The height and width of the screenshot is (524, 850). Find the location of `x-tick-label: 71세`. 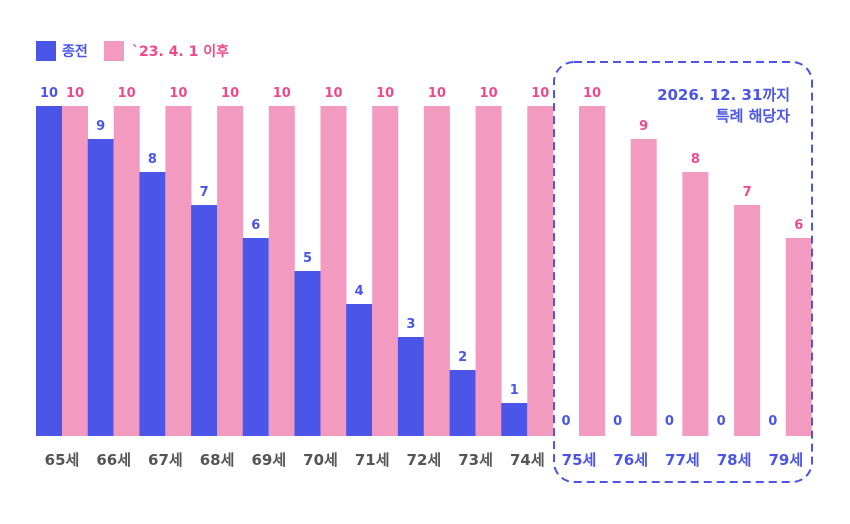

x-tick-label: 71세 is located at coordinates (372, 460).